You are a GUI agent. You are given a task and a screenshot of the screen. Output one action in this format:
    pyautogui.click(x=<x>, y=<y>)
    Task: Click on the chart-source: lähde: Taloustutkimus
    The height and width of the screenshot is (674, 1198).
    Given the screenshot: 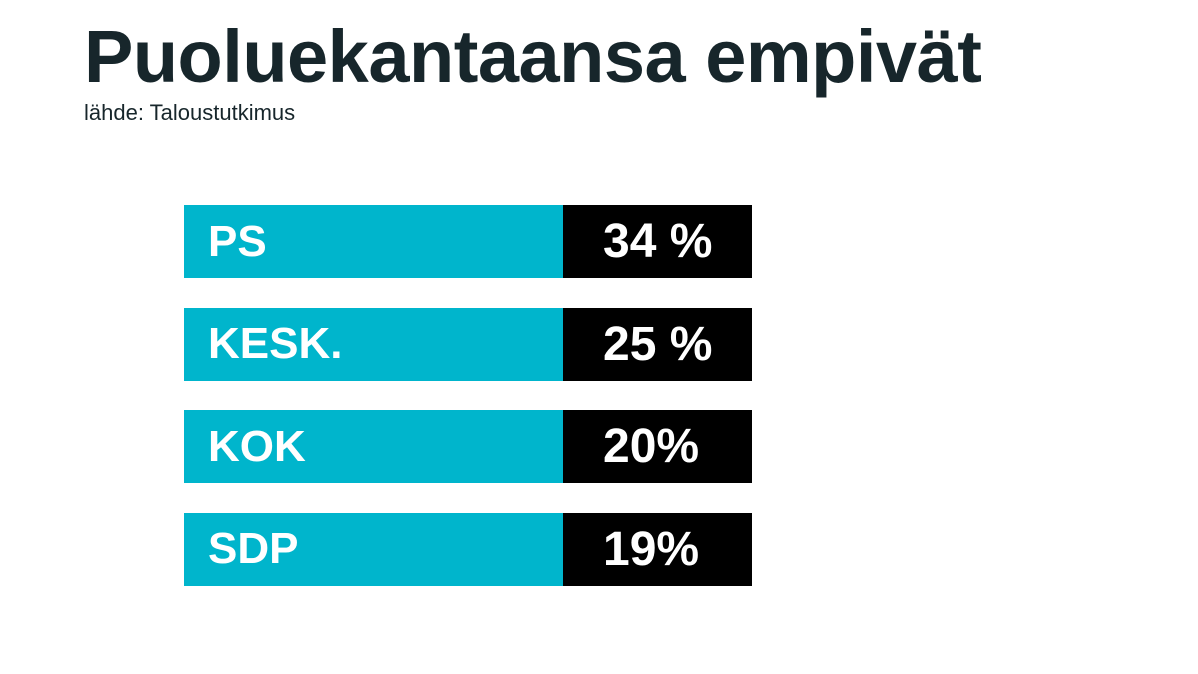 What is the action you would take?
    pyautogui.click(x=190, y=112)
    